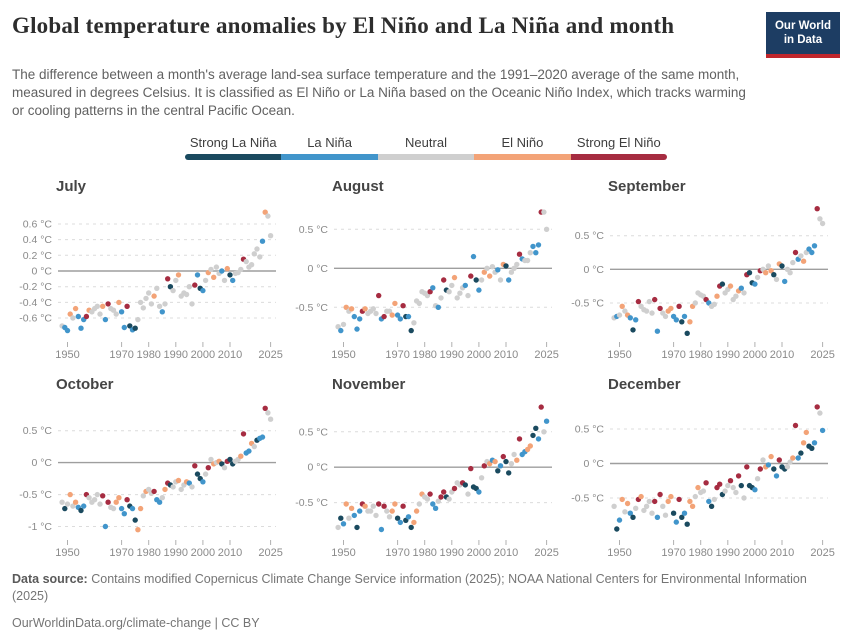 The height and width of the screenshot is (632, 850). I want to click on legend-item-el-ni-o: El Niño, so click(522, 147).